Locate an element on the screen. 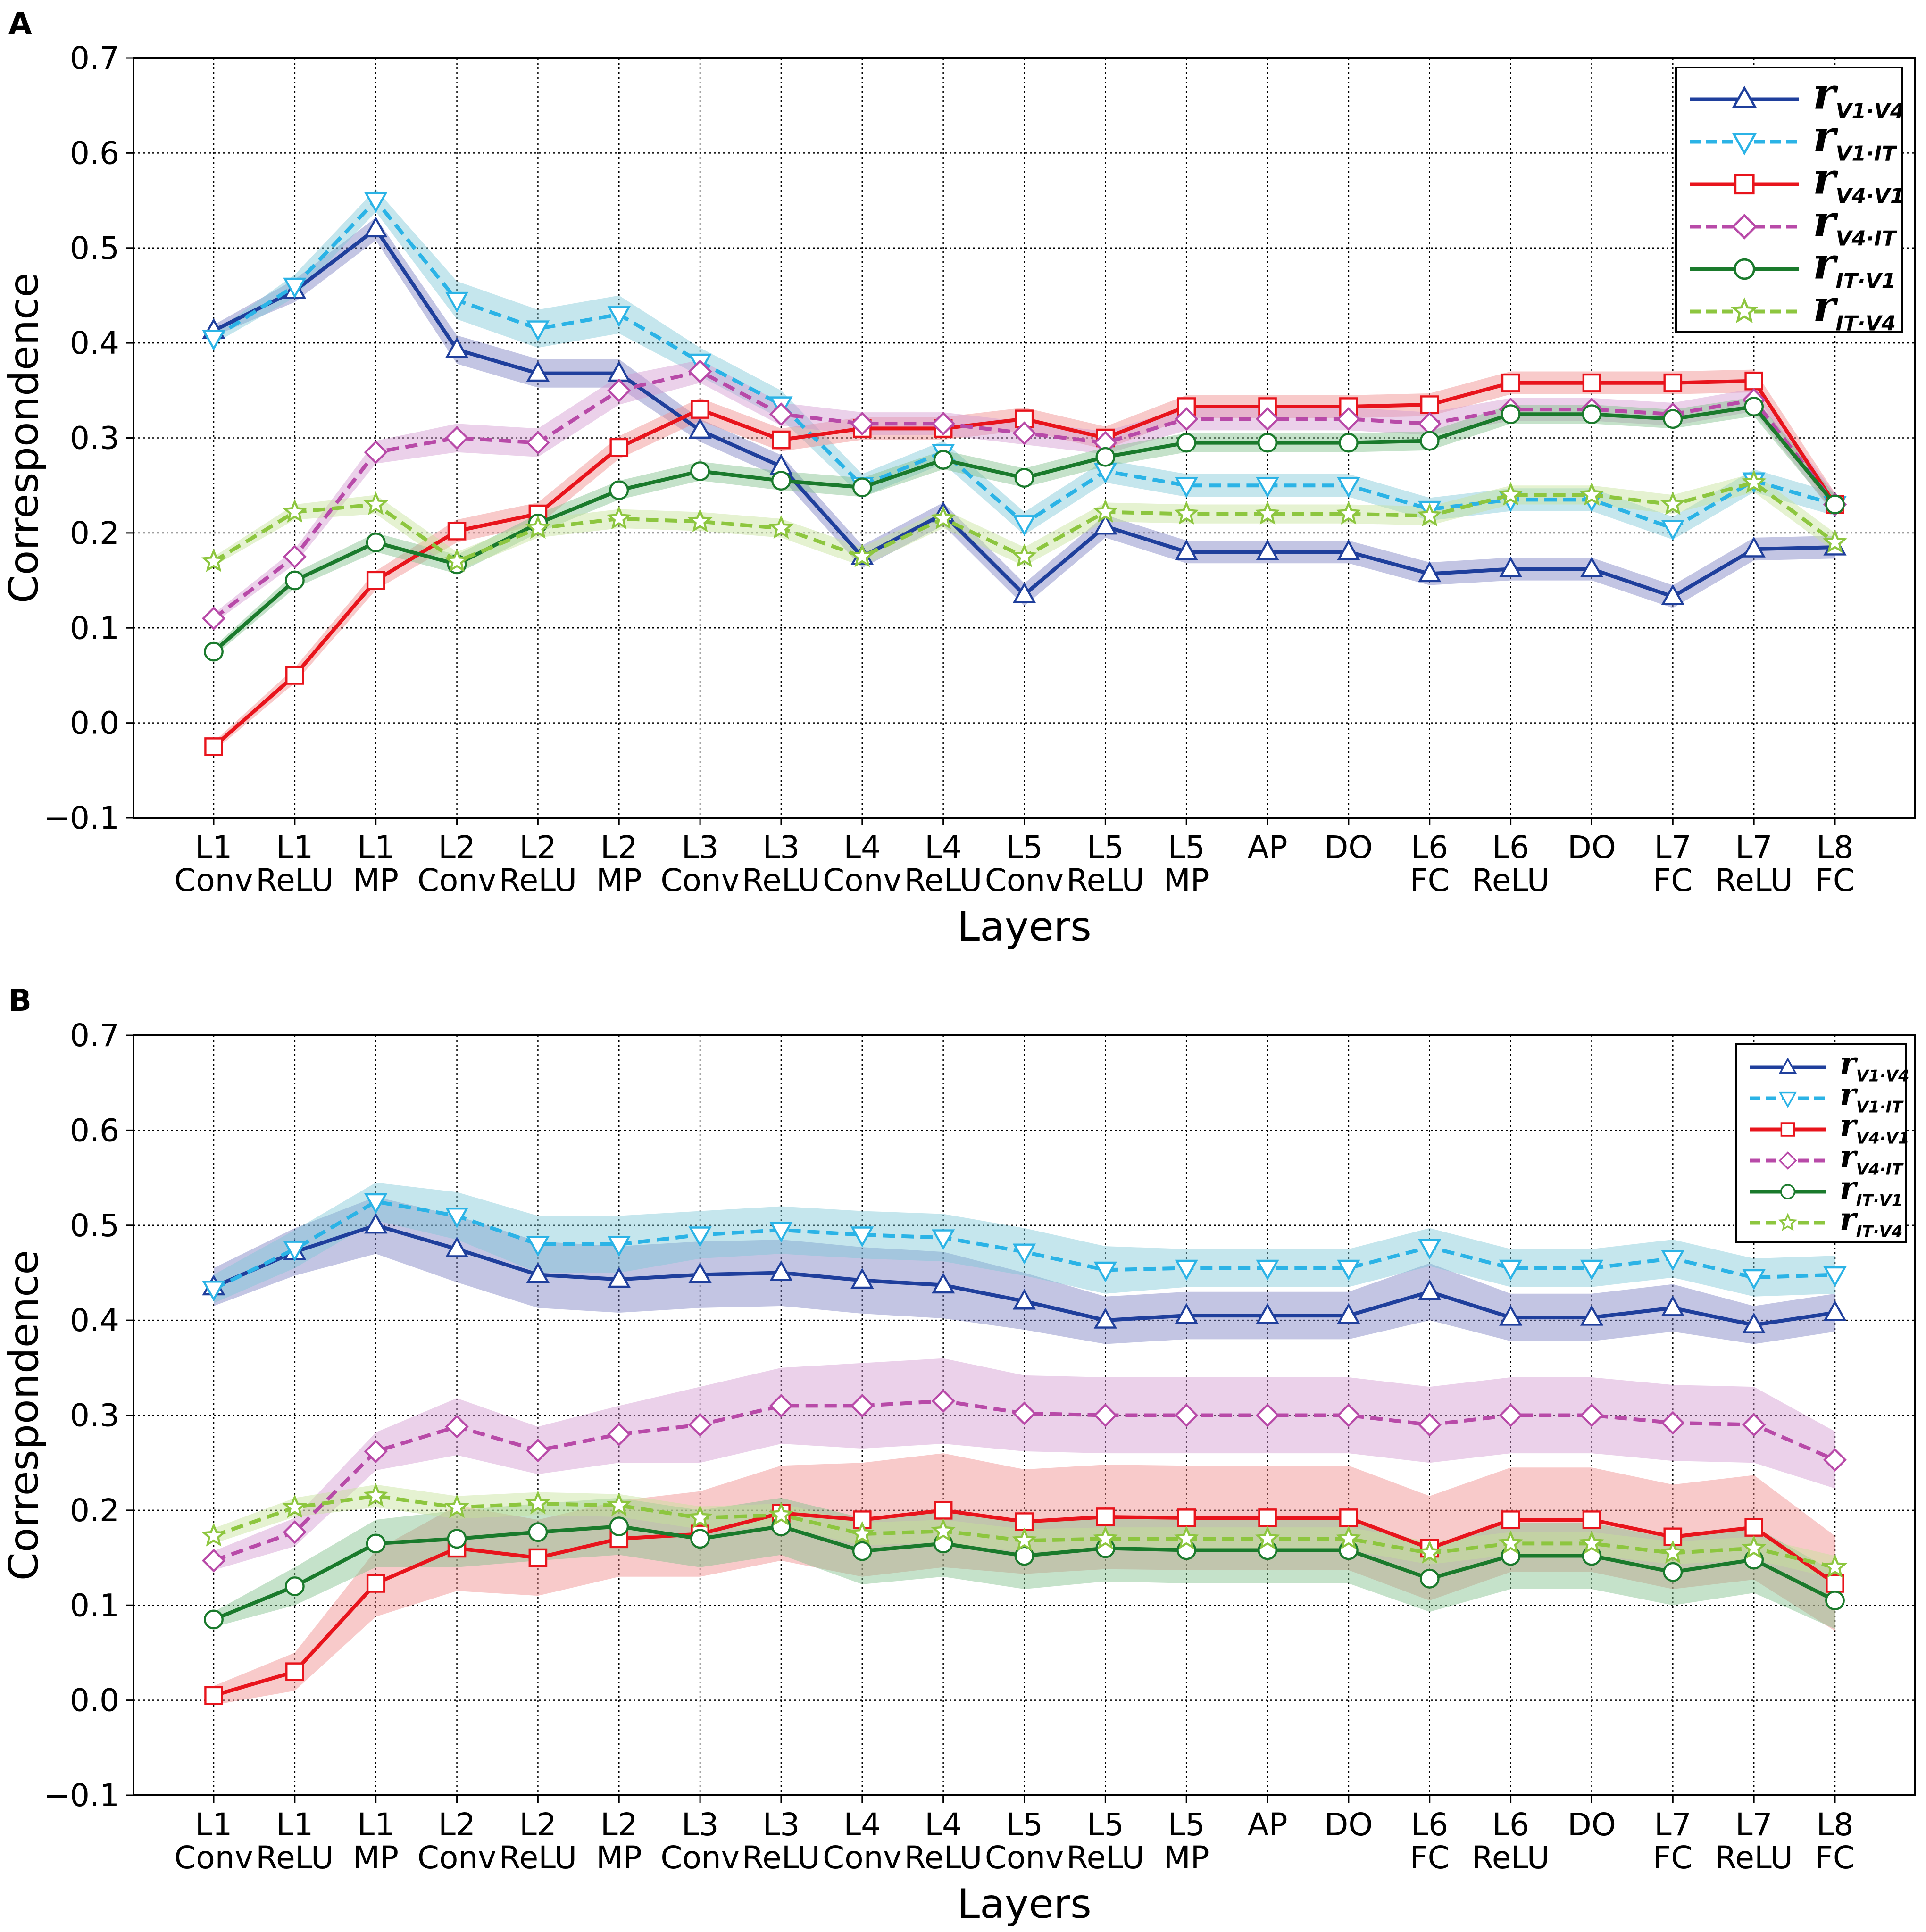  series-v1-it is located at coordinates (1025, 1248).